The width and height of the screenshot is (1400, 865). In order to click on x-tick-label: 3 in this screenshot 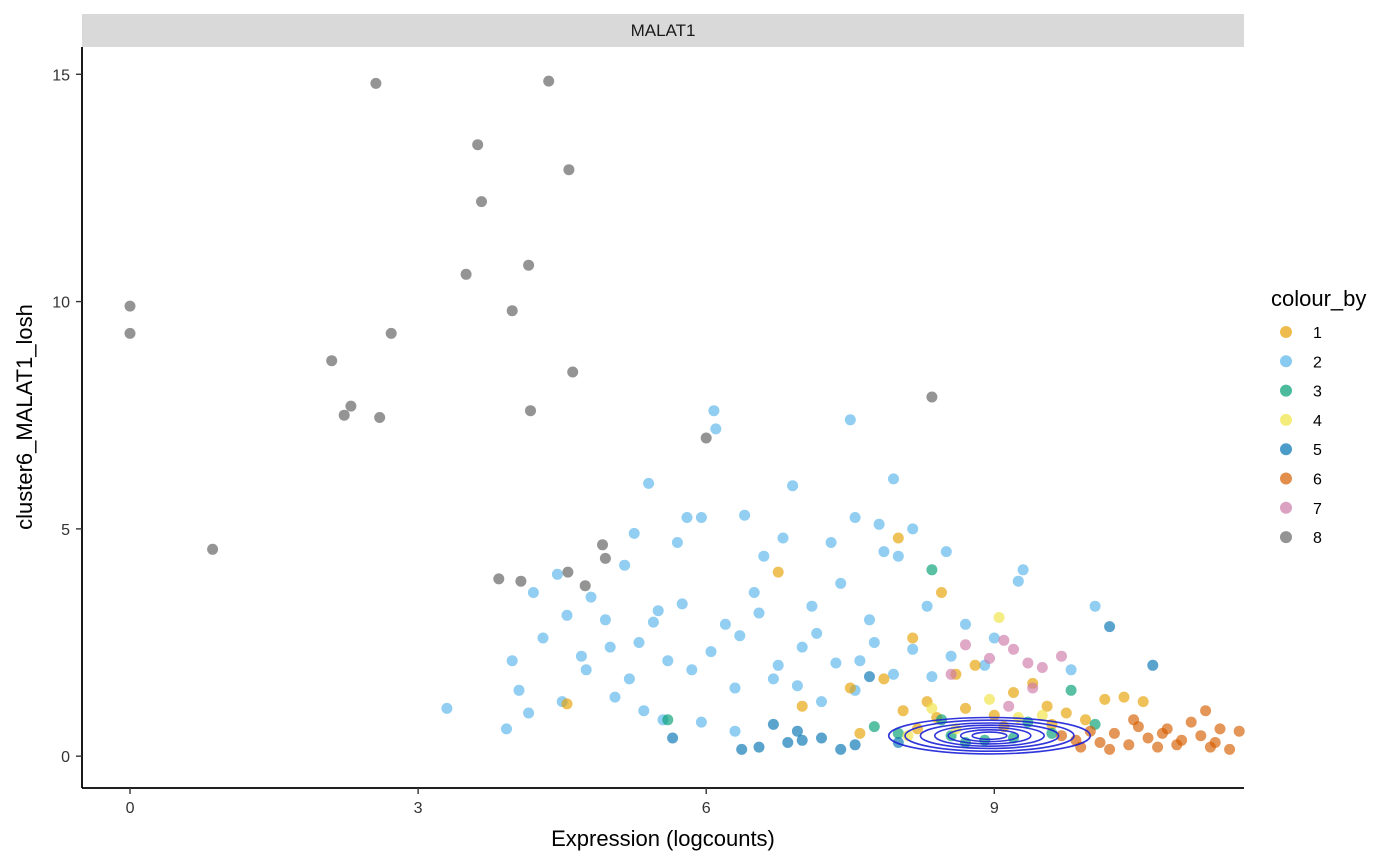, I will do `click(418, 808)`.